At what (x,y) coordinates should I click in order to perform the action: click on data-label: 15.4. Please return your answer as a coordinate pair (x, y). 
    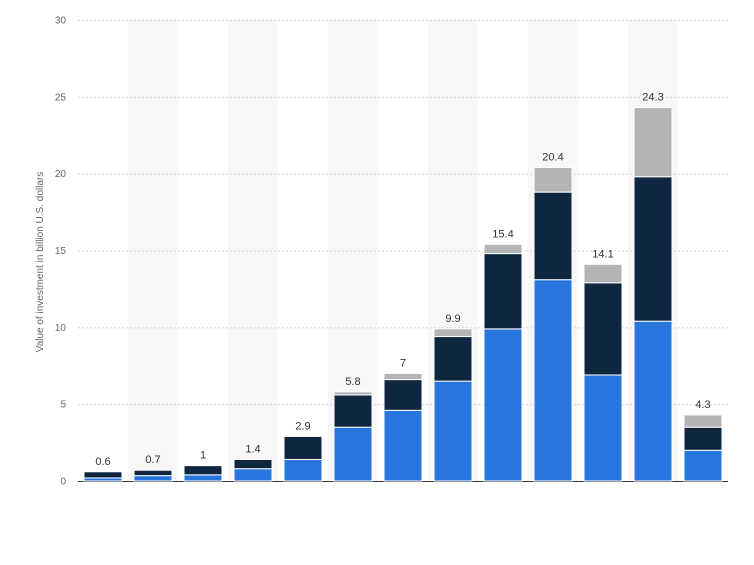
    Looking at the image, I should click on (502, 234).